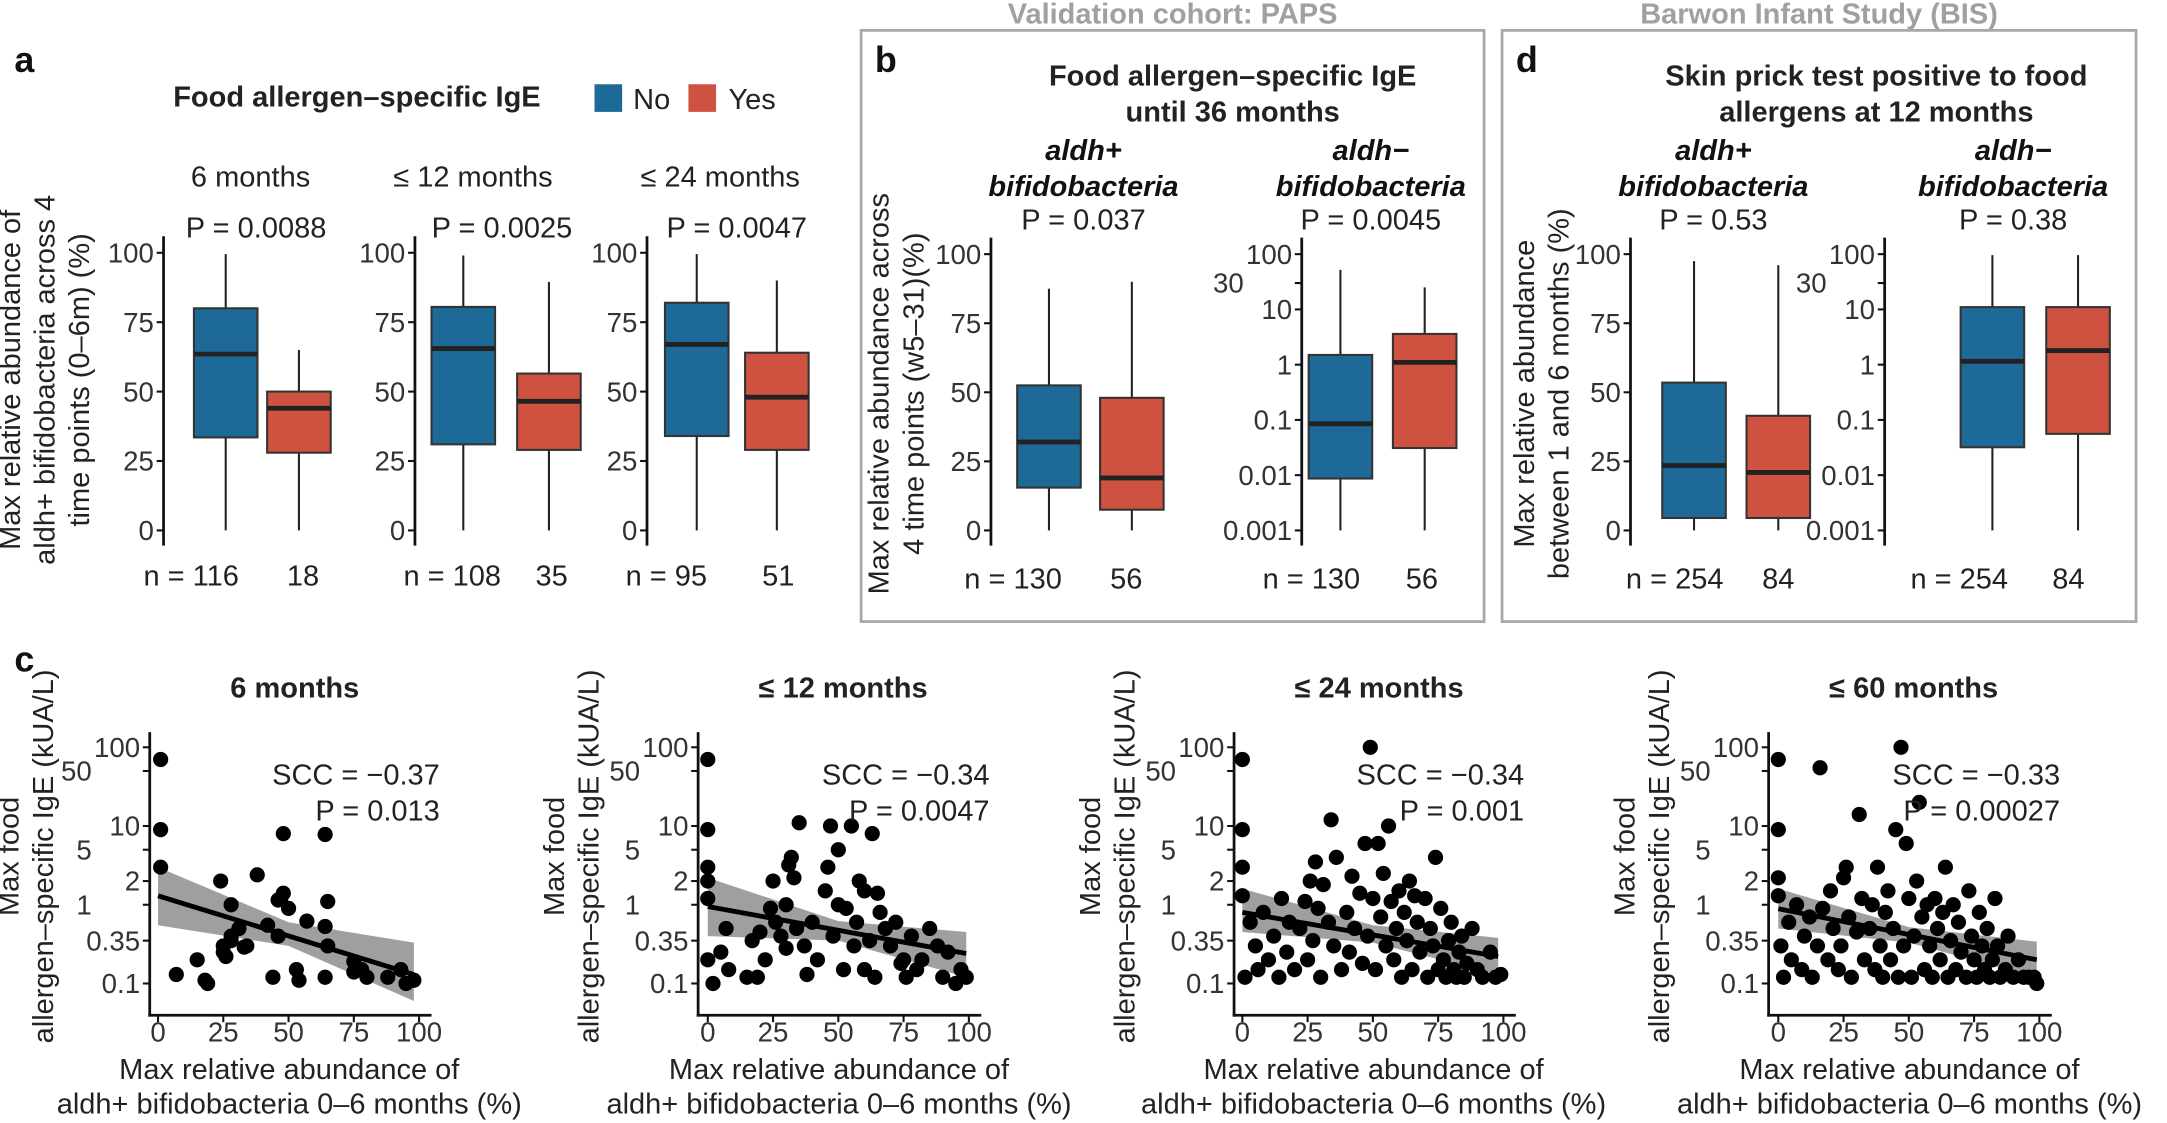 This screenshot has width=2167, height=1123. I want to click on legend-label: Yes, so click(752, 100).